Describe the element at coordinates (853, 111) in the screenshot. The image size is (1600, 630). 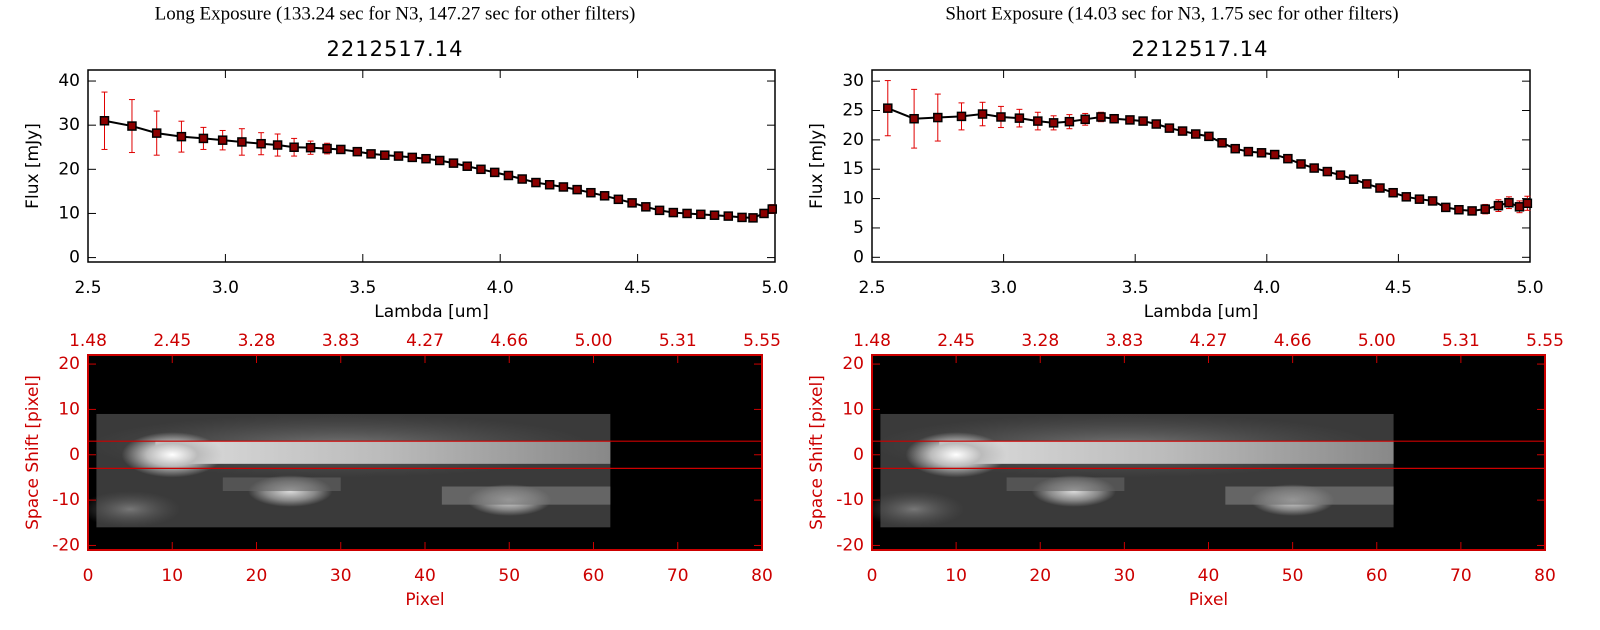
I see `y-tick-label: 25` at that location.